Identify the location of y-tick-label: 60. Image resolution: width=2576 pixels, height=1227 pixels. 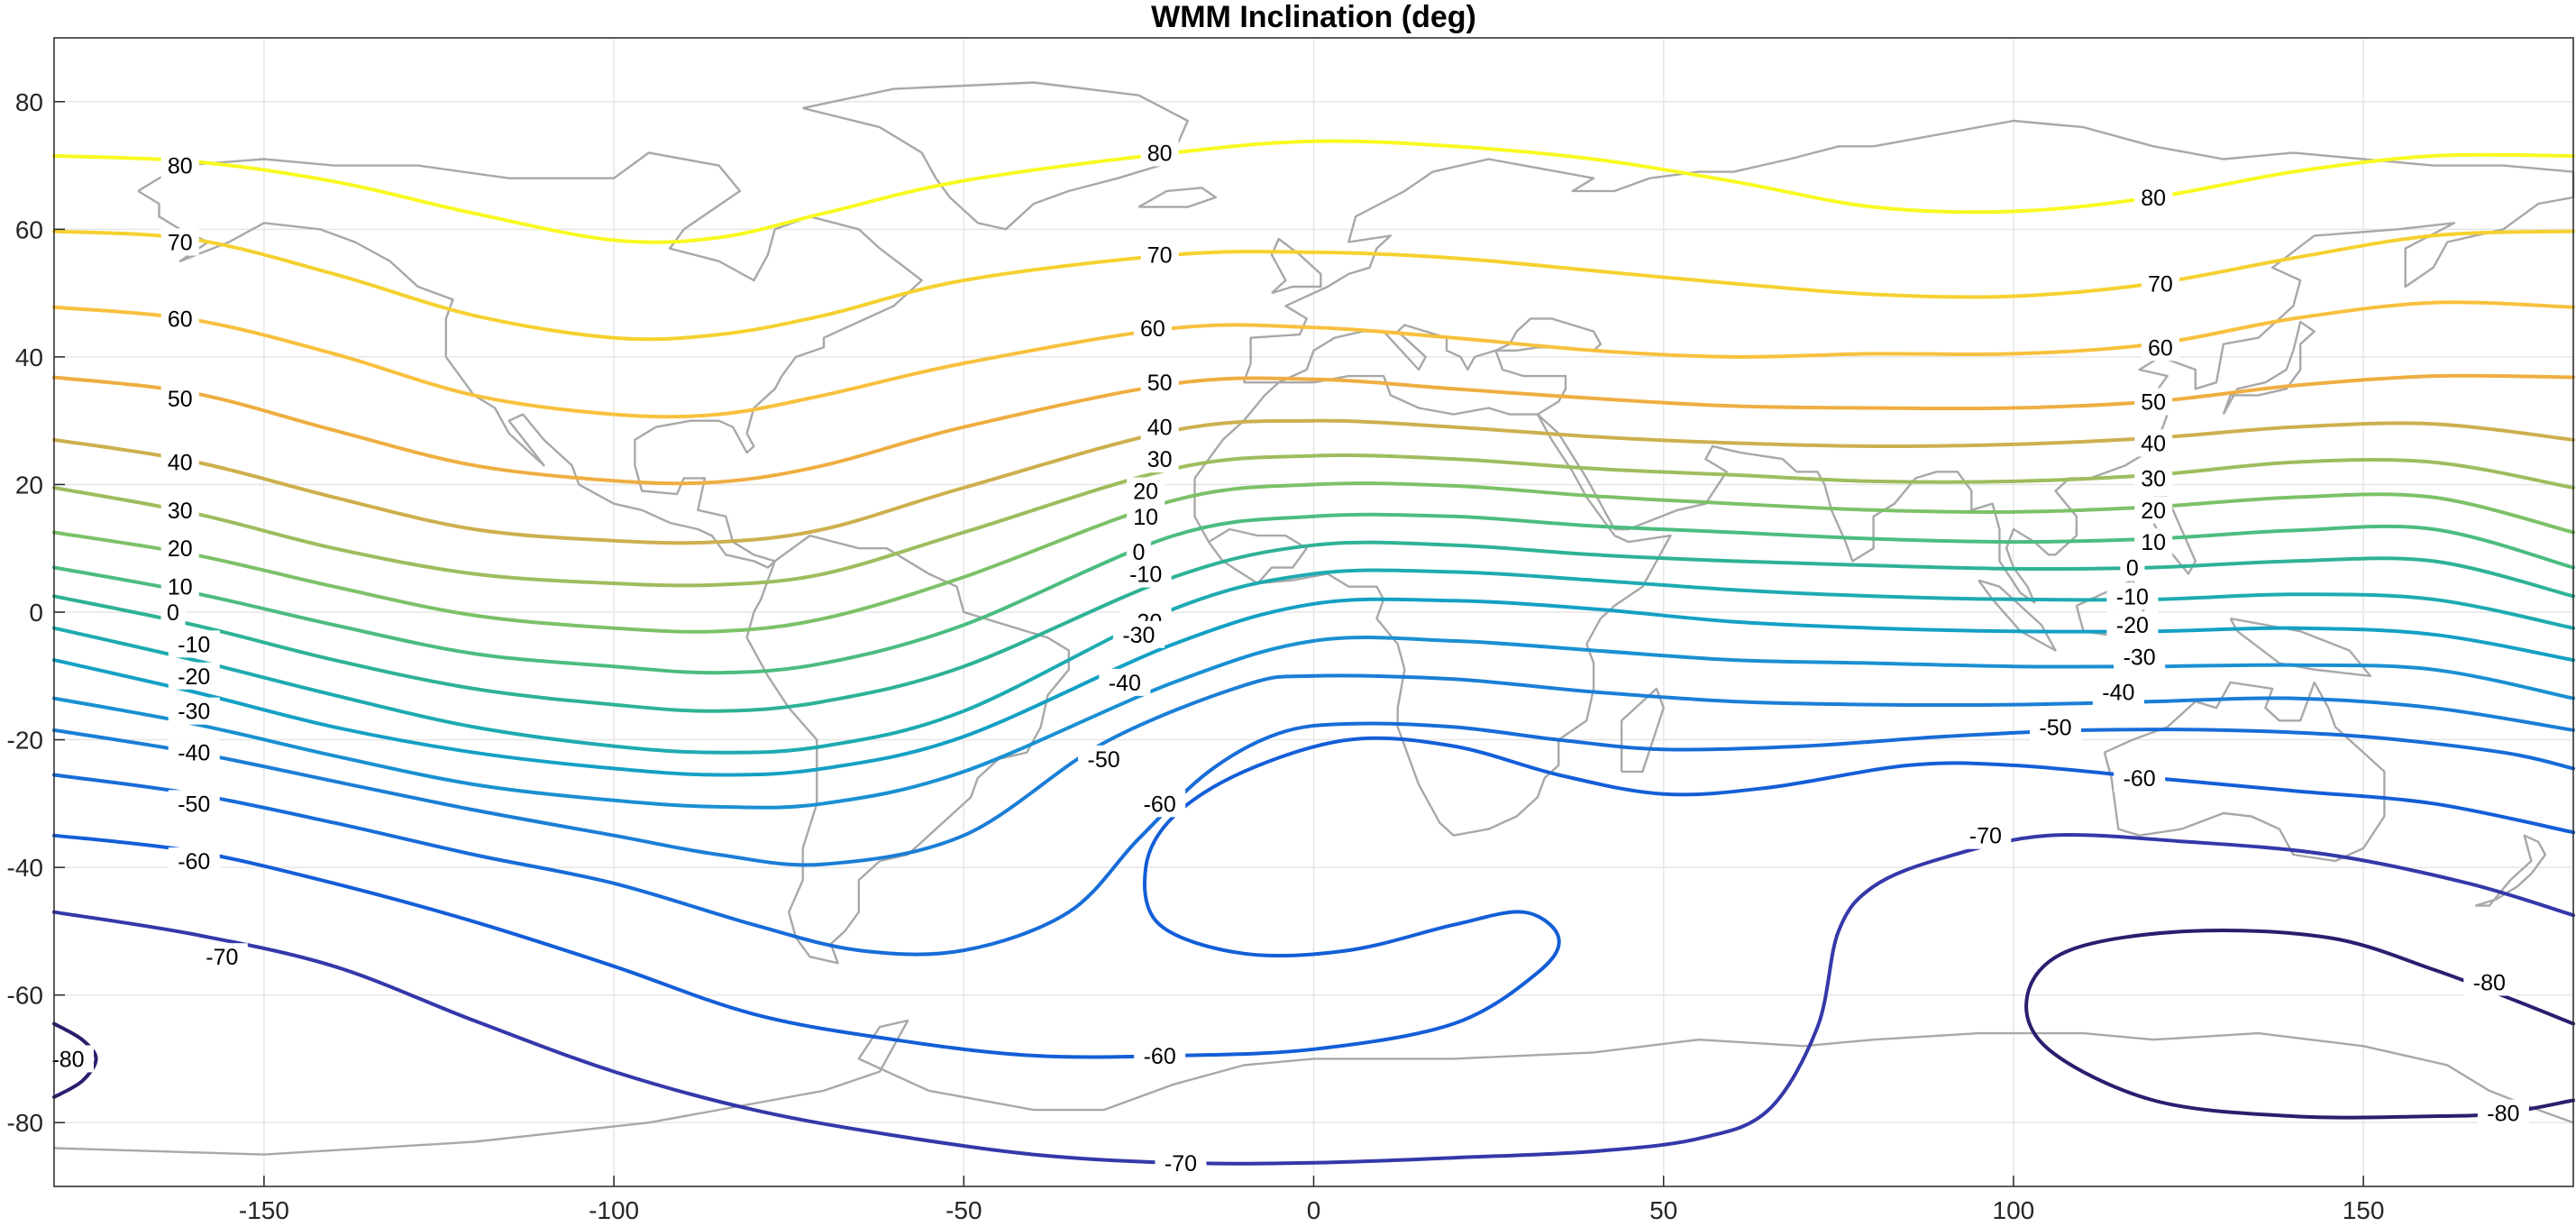
(29, 229).